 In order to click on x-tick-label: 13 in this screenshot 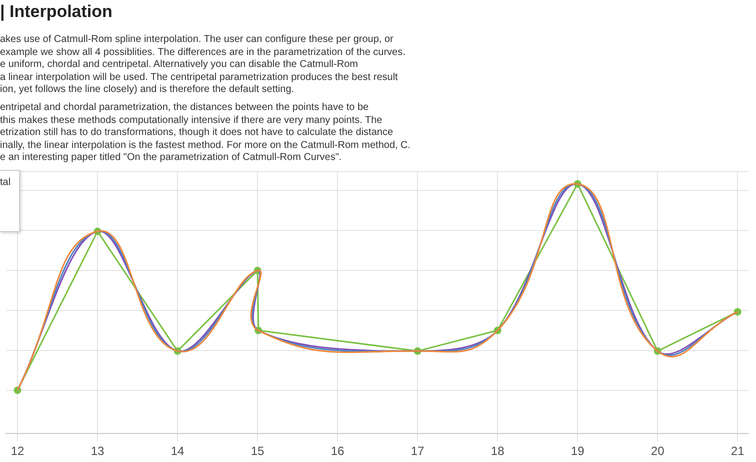, I will do `click(97, 451)`.